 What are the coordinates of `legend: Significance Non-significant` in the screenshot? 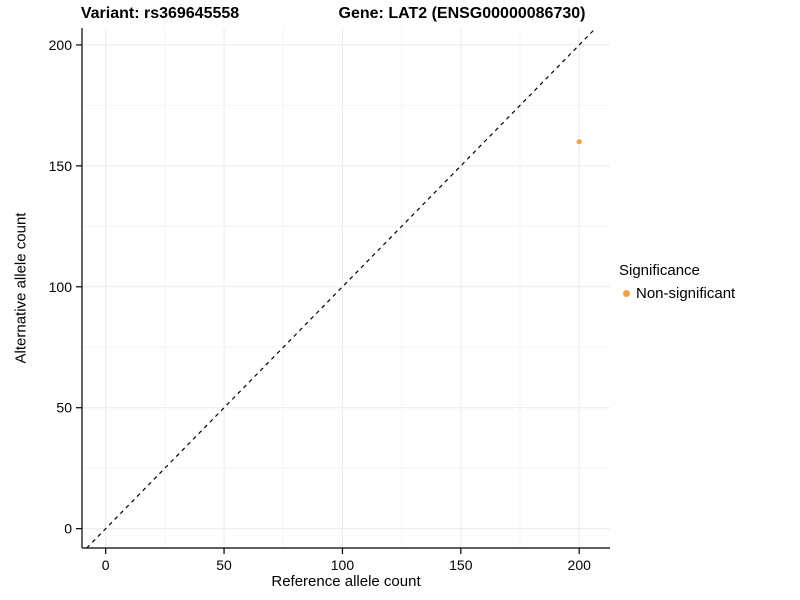 It's located at (677, 282).